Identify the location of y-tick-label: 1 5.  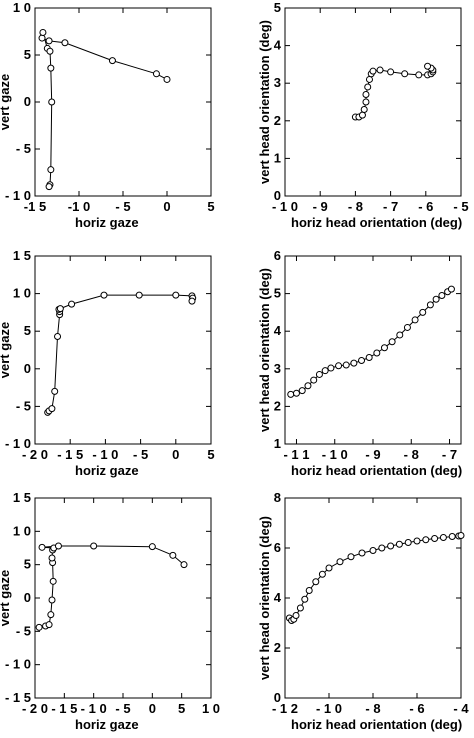
(22, 255).